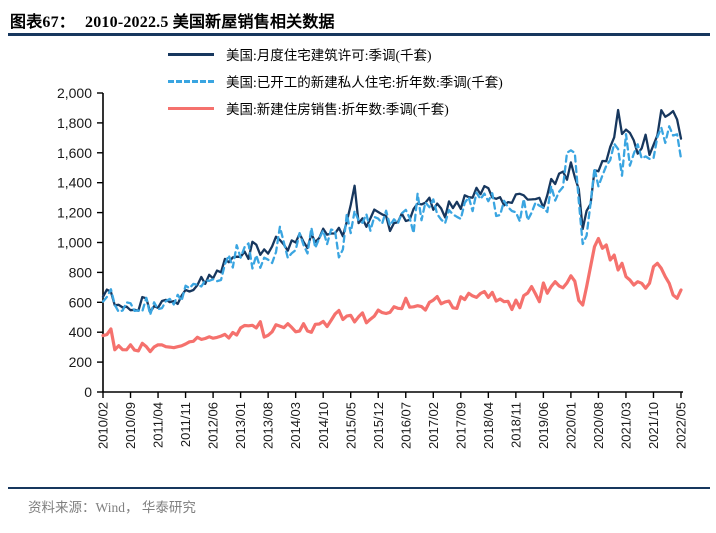 The width and height of the screenshot is (716, 533). What do you see at coordinates (350, 425) in the screenshot?
I see `x-tick-label: 2015/05` at bounding box center [350, 425].